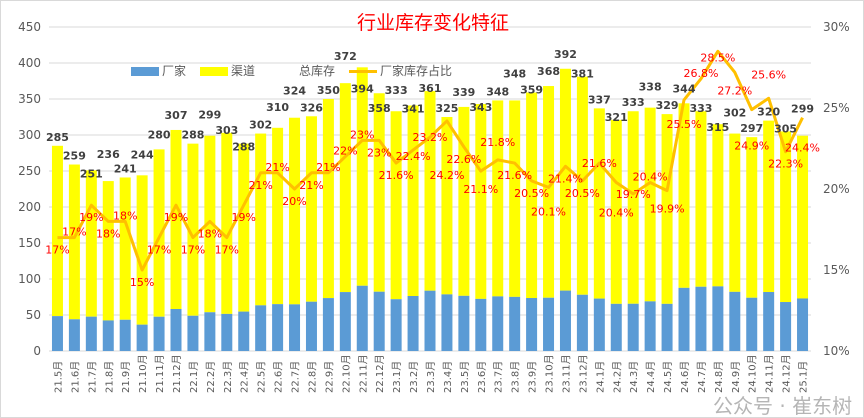  Describe the element at coordinates (413, 108) in the screenshot. I see `total-data-label: 341` at that location.